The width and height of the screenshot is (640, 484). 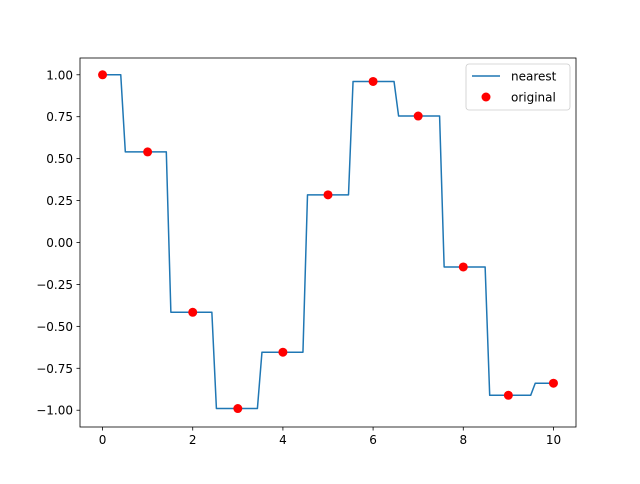 I want to click on x-tick-label: 8, so click(x=463, y=440).